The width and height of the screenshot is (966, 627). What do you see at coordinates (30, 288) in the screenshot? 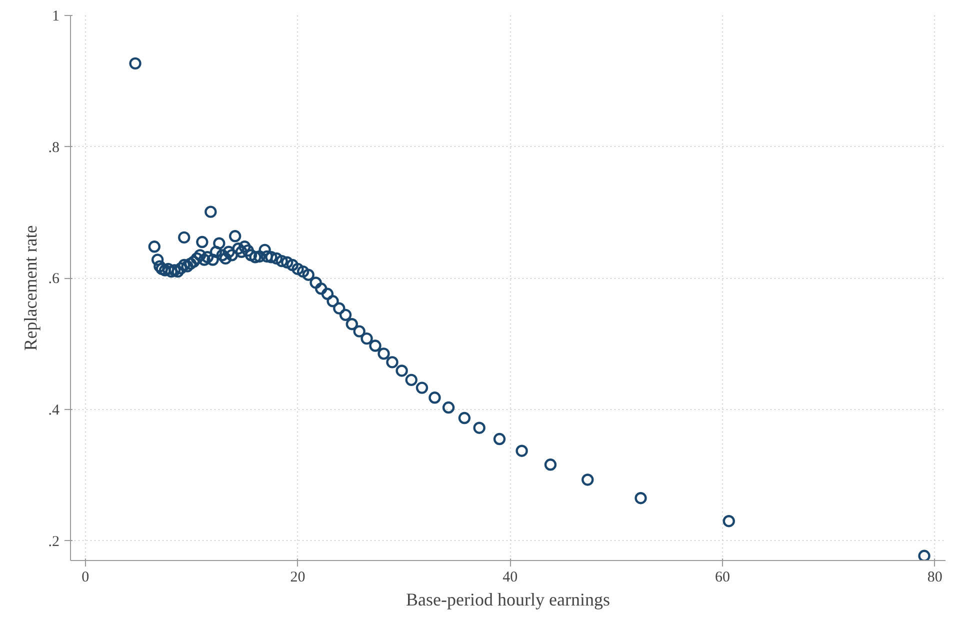
I see `y-axis-title: Replacement rate` at bounding box center [30, 288].